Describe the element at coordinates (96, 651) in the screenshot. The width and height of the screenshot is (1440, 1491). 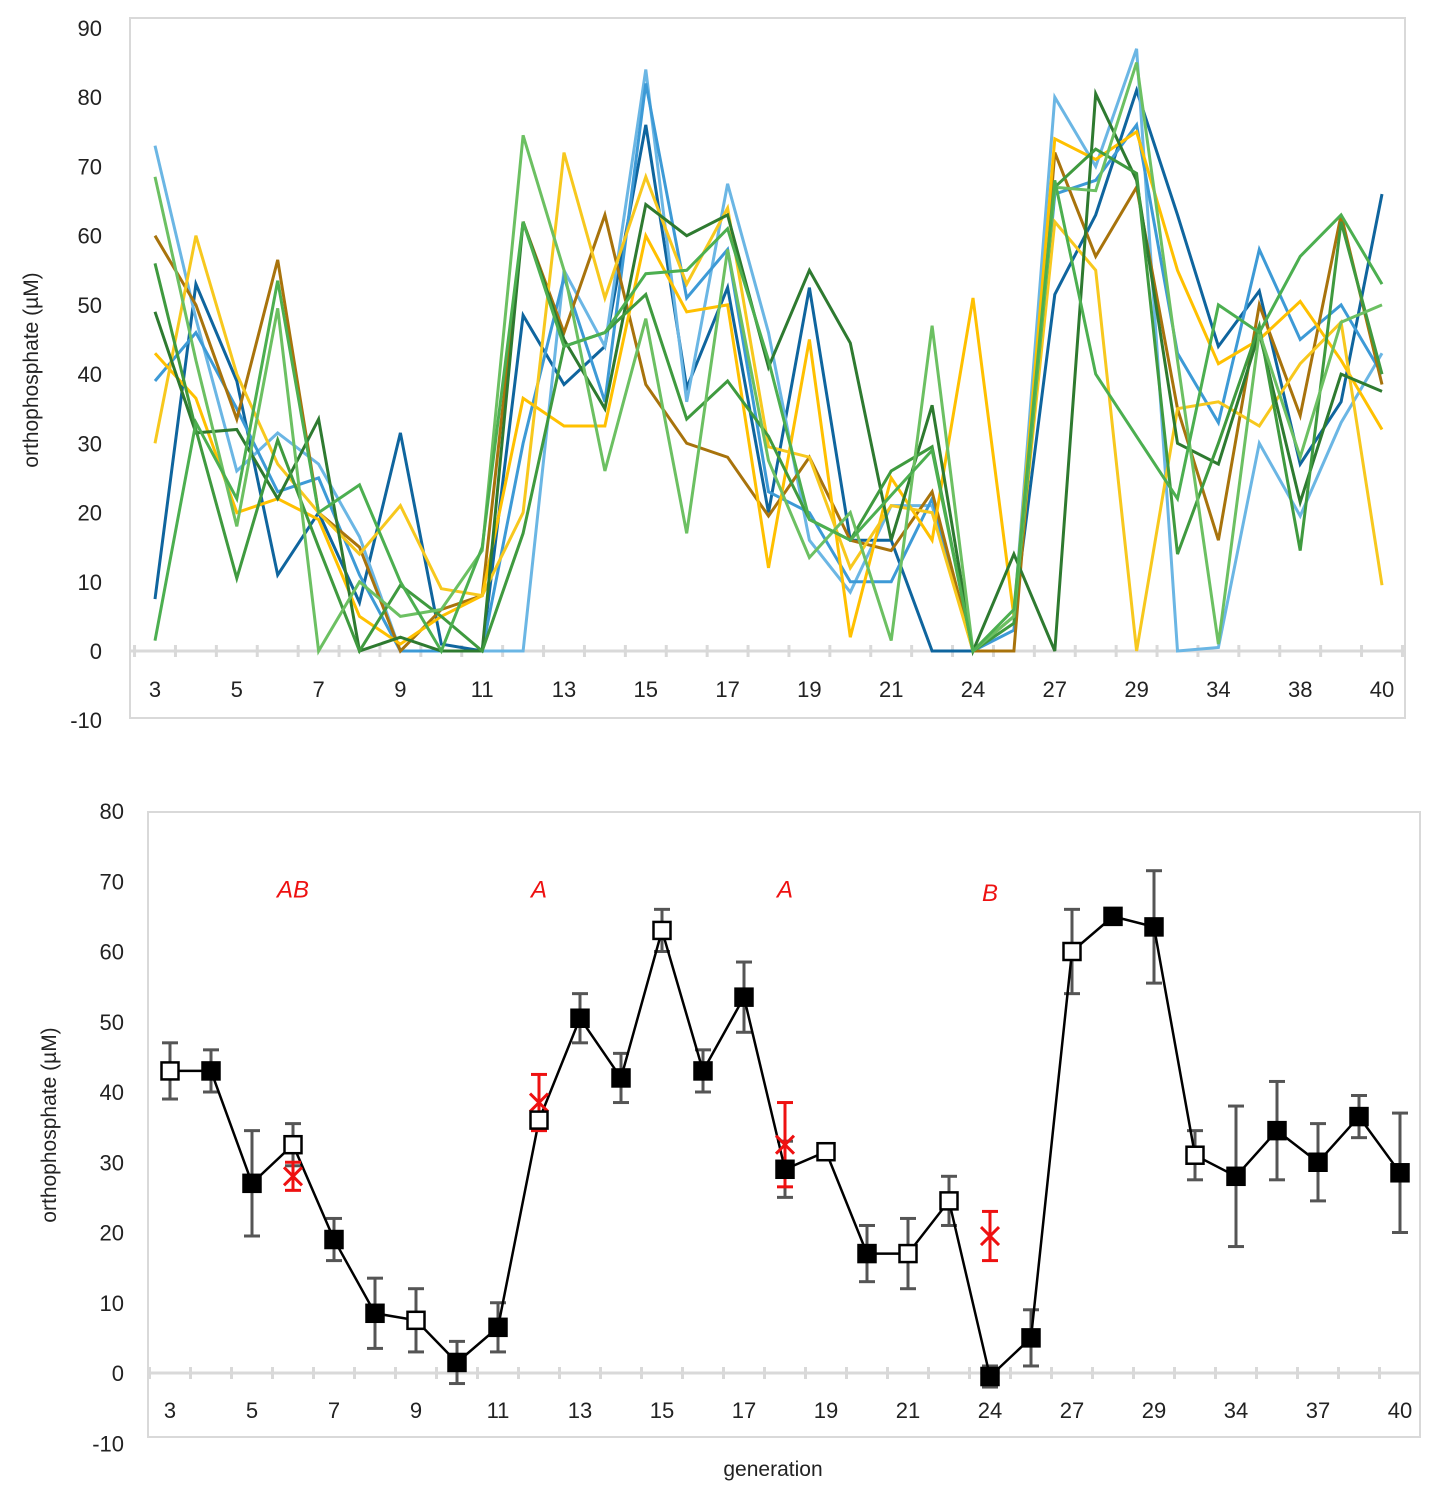
I see `y-tick-label: 0` at that location.